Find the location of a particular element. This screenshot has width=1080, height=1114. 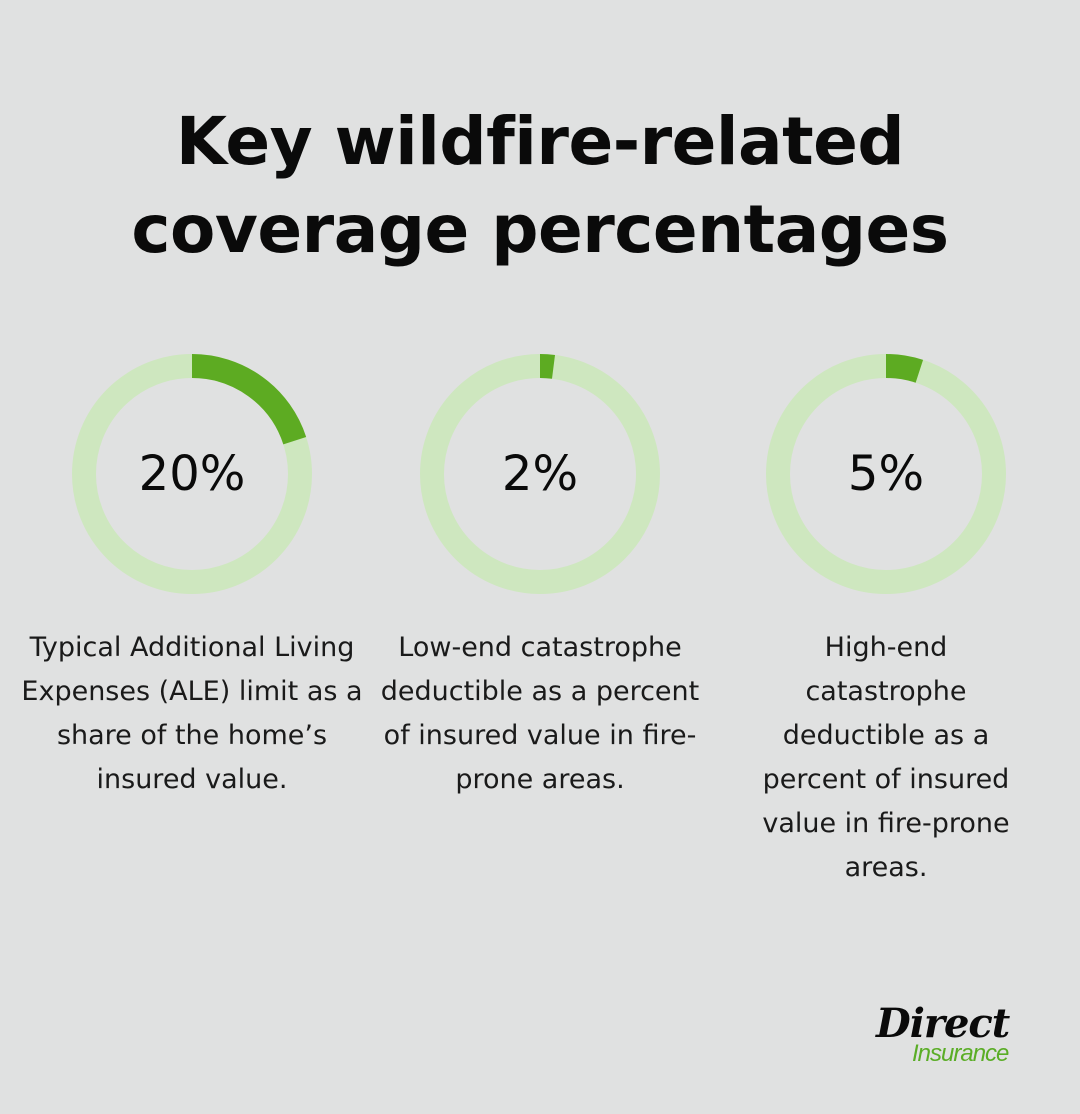

stat-value: 20% is located at coordinates (192, 474).